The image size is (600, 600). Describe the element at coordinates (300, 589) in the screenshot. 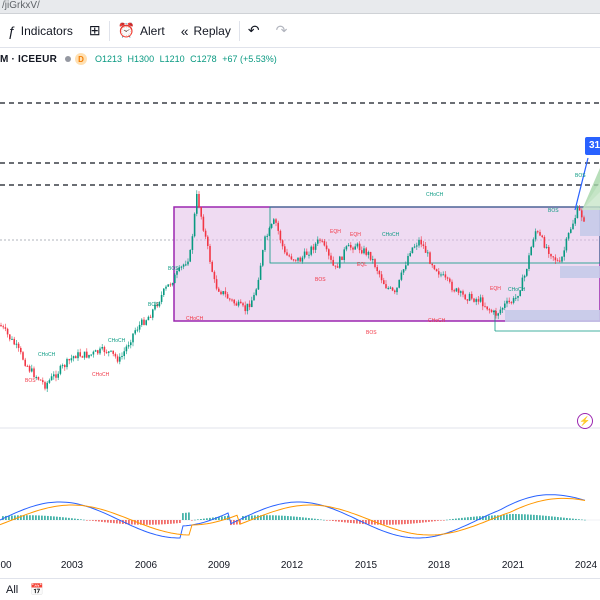

I see `bottom-toolbar: All 📅` at that location.